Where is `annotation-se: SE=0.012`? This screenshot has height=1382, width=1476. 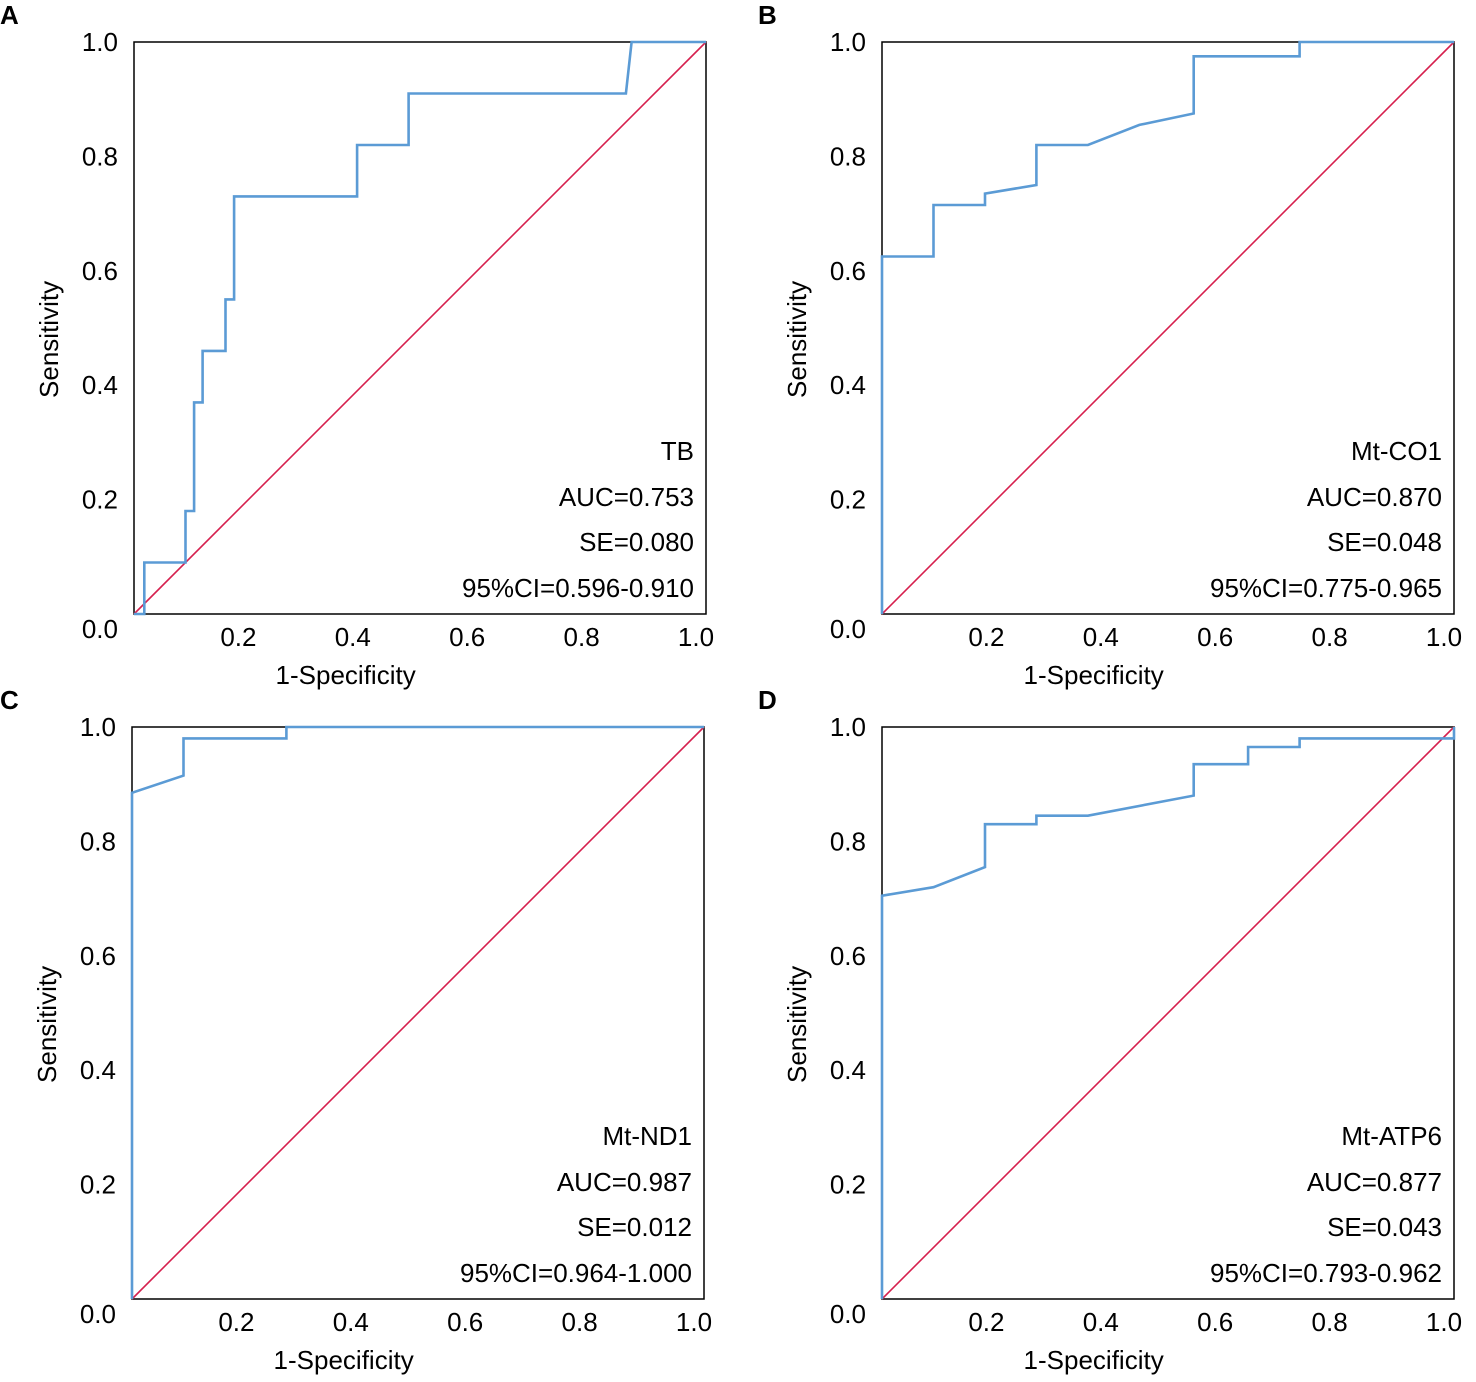 annotation-se: SE=0.012 is located at coordinates (634, 1227).